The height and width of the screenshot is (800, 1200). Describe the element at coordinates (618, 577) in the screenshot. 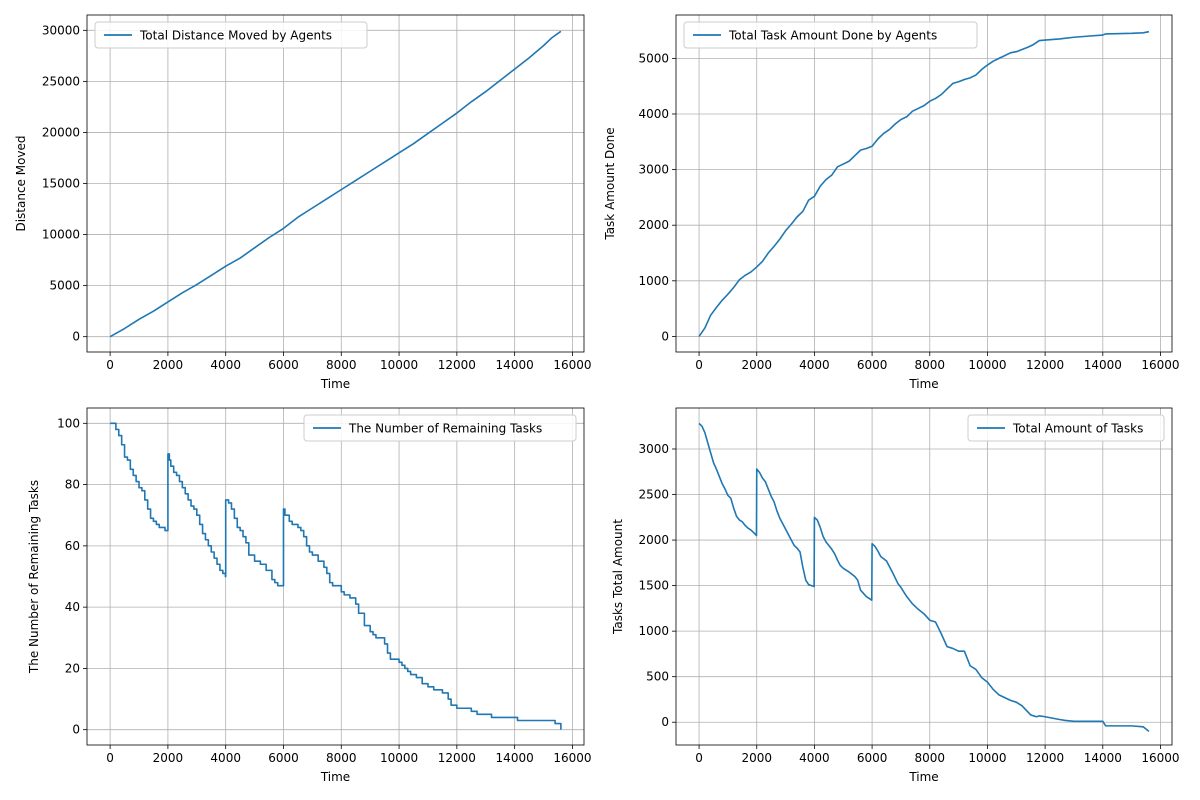

I see `y-axis-label: Tasks Total Amount` at that location.